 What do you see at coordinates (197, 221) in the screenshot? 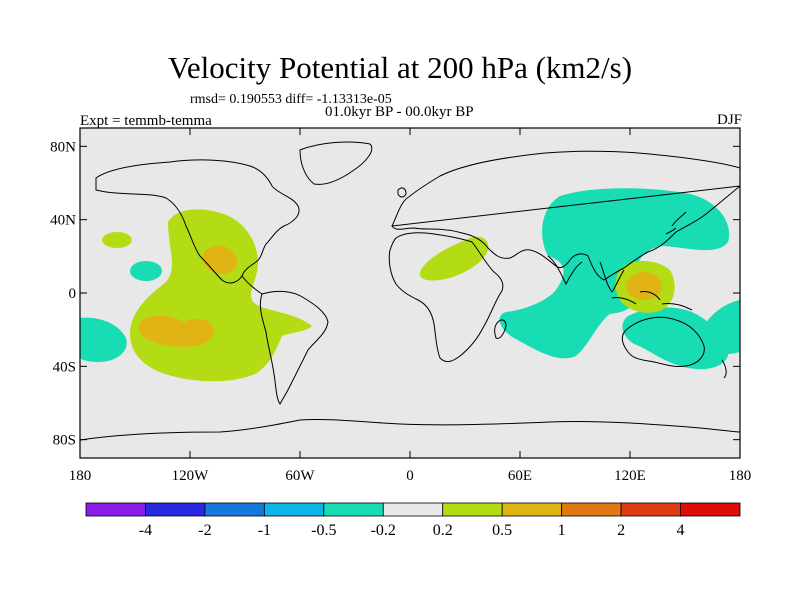
I see `coast-north-america` at bounding box center [197, 221].